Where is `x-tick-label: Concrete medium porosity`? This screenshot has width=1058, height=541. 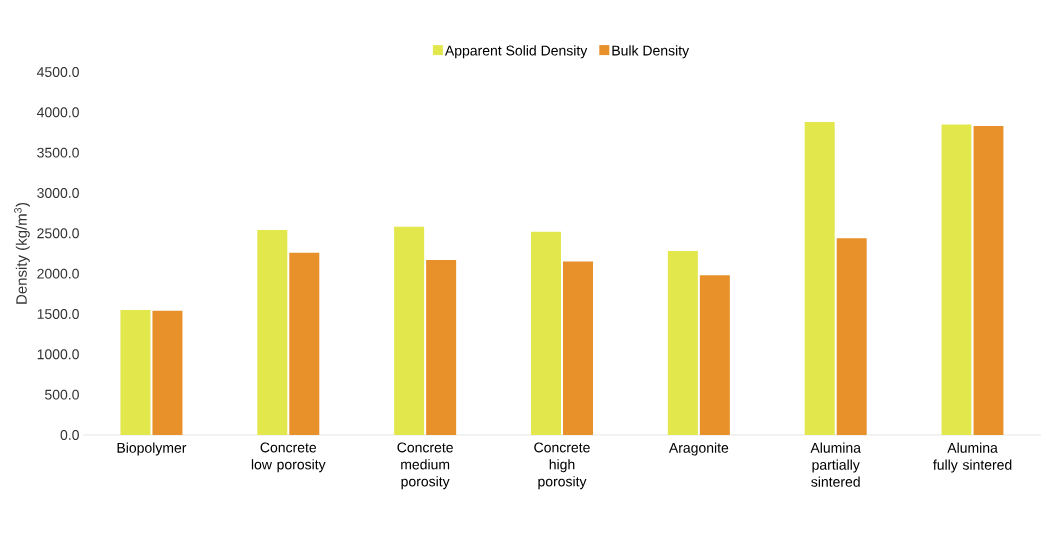 x-tick-label: Concrete medium porosity is located at coordinates (425, 466).